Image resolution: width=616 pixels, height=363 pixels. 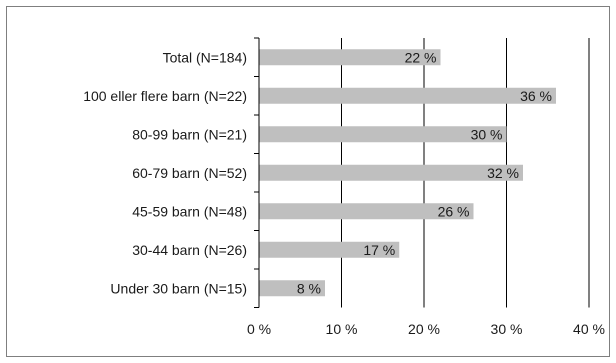 I want to click on x-tick-label-30: 30 %, so click(x=507, y=329).